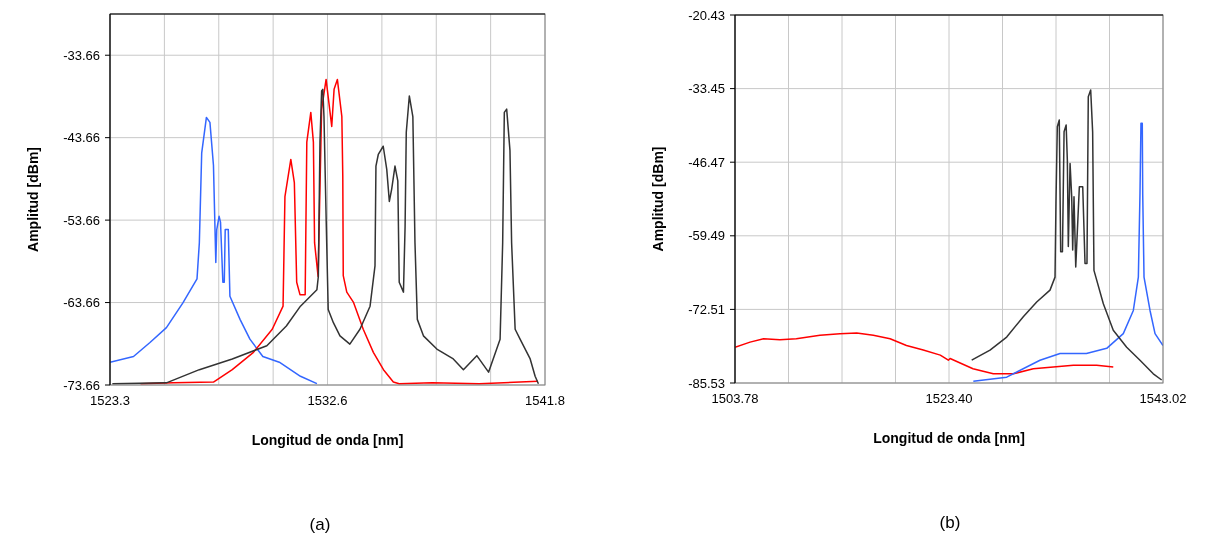  What do you see at coordinates (110, 400) in the screenshot?
I see `x-tick-label: 1523.3` at bounding box center [110, 400].